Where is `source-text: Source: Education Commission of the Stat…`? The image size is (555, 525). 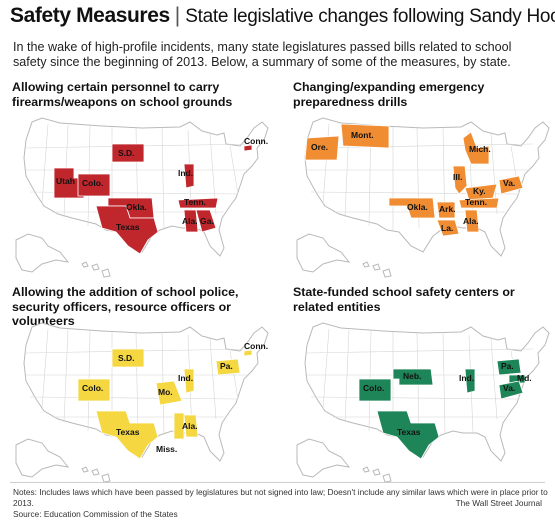
source-text: Source: Education Commission of the Stat… is located at coordinates (95, 514).